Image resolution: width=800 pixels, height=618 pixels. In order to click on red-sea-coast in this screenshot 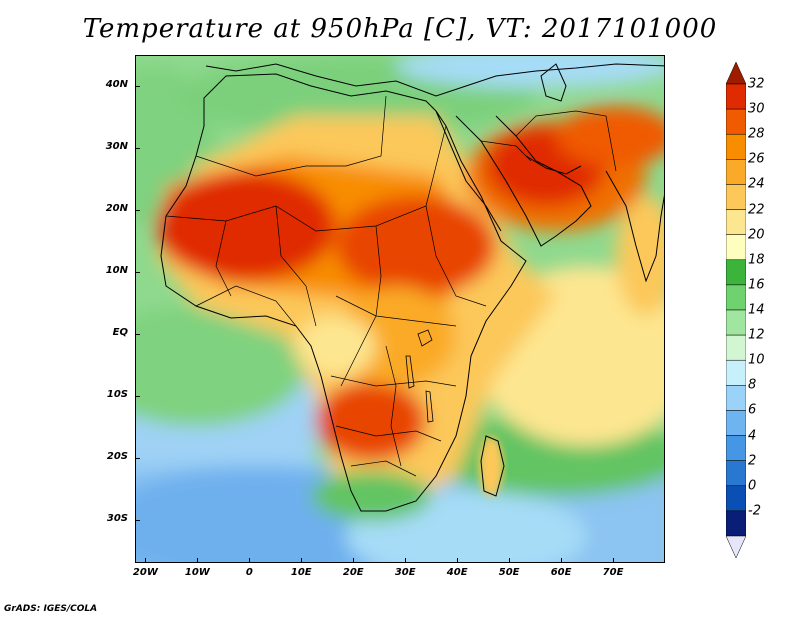, I will do `click(468, 171)`.